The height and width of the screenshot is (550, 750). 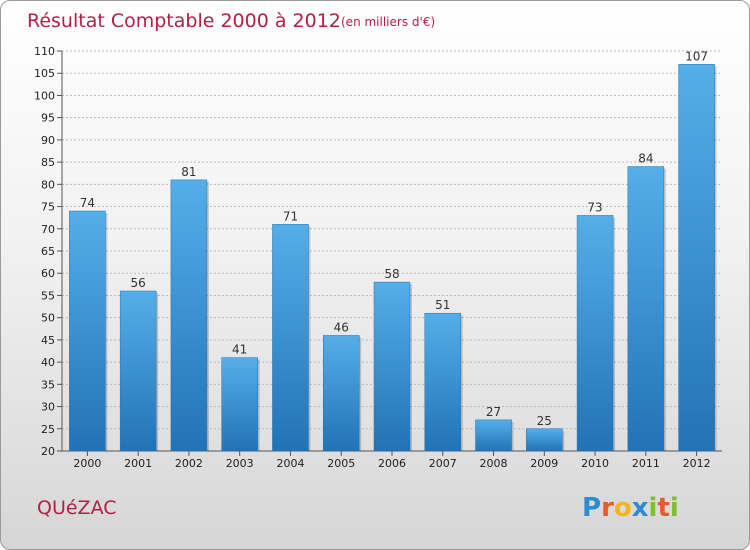 What do you see at coordinates (48, 140) in the screenshot?
I see `y-tick-label: 90` at bounding box center [48, 140].